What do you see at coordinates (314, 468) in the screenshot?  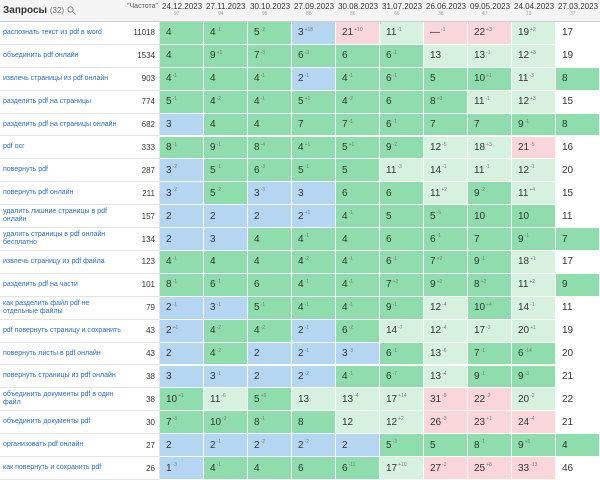 I see `position-cell: 6` at bounding box center [314, 468].